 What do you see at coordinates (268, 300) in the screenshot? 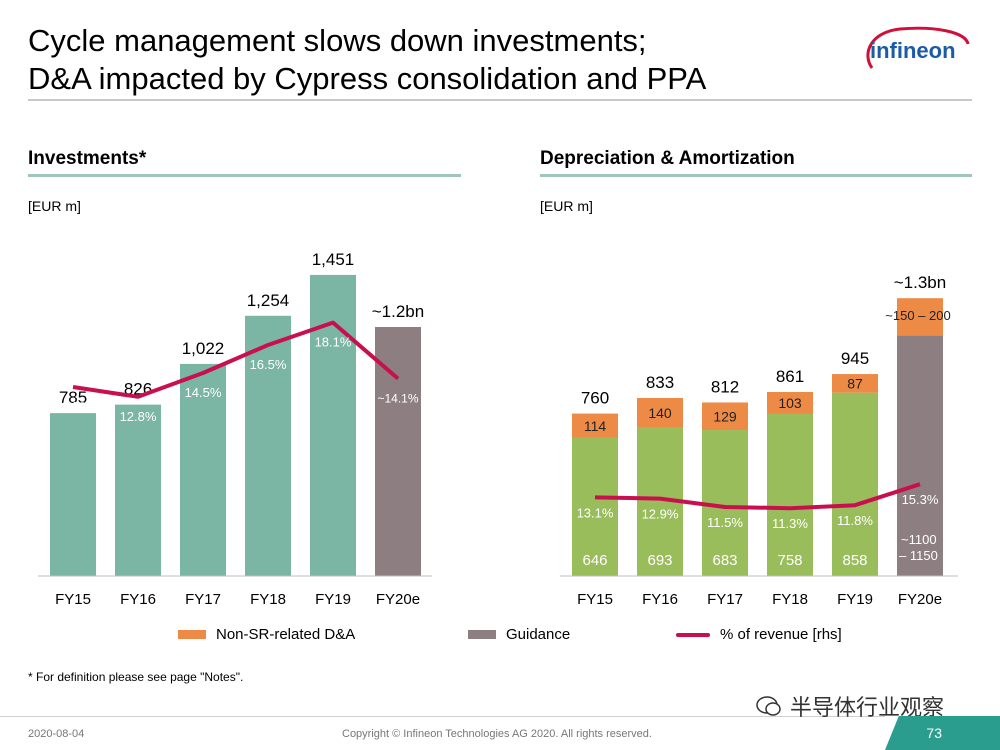
I see `investments-total-label: 1,254` at bounding box center [268, 300].